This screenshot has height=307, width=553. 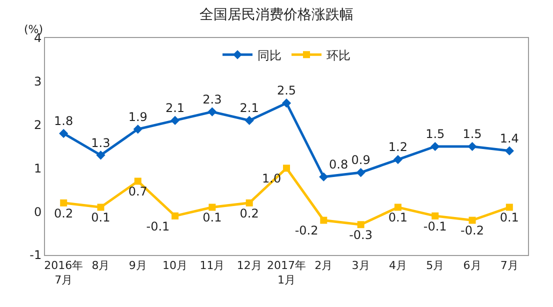 I want to click on x-tick-label: 12月, so click(x=249, y=265).